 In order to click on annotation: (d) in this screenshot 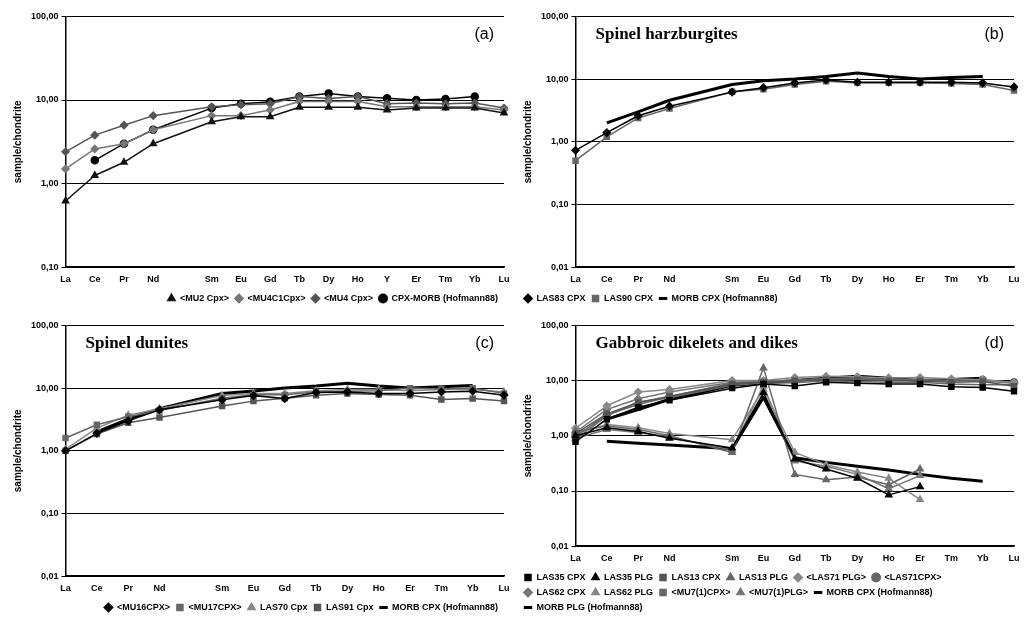, I will do `click(994, 342)`.